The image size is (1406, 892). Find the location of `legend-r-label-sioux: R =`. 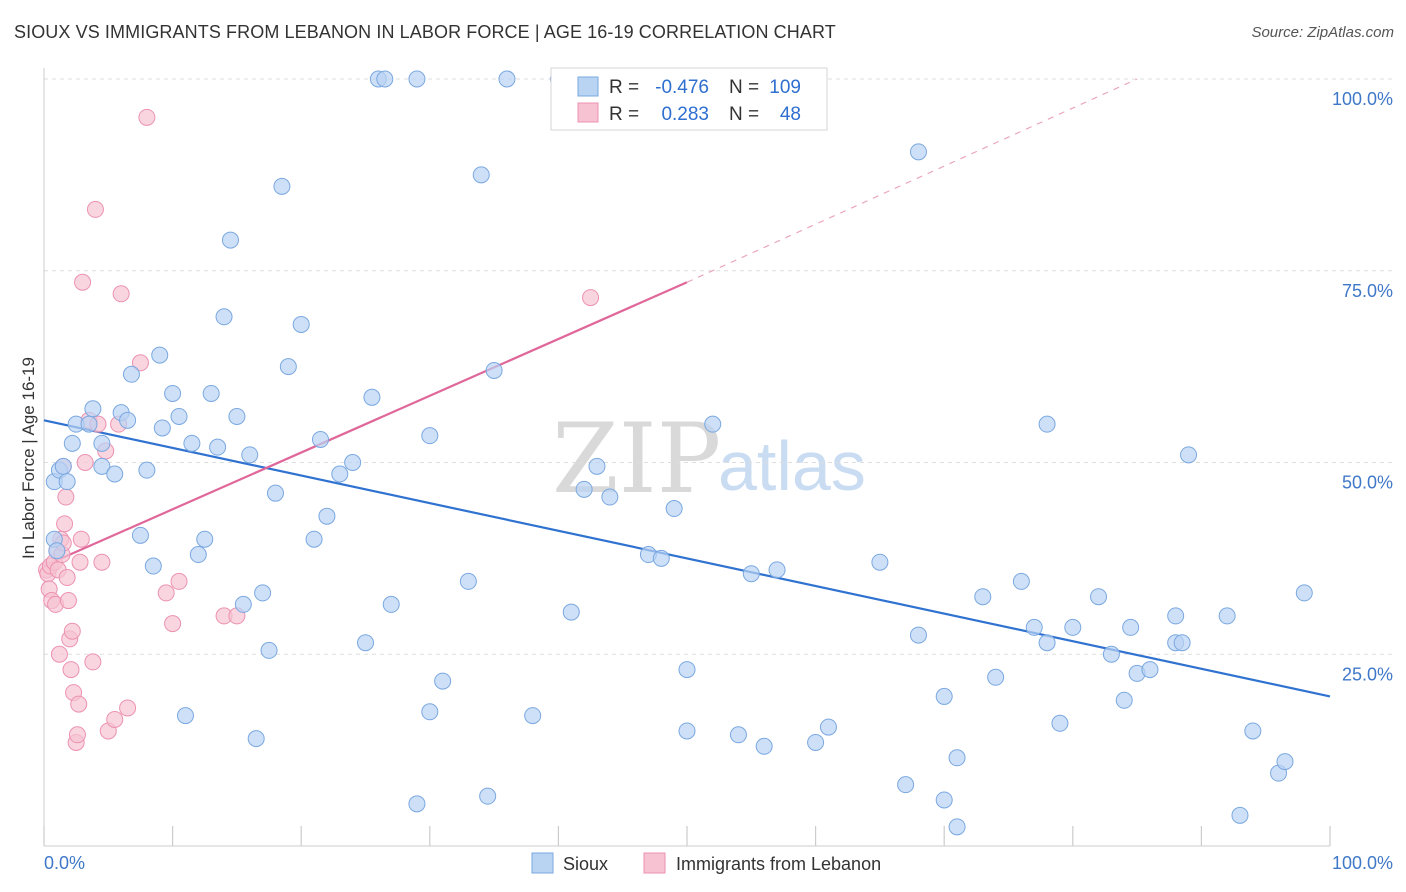

legend-r-label-sioux: R = is located at coordinates (624, 87).